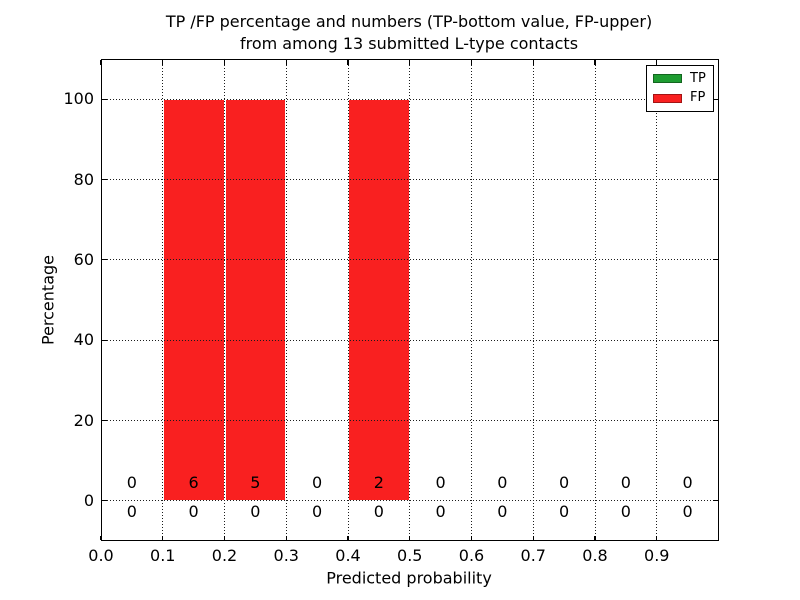  What do you see at coordinates (410, 555) in the screenshot?
I see `x-tick-label: 0.5` at bounding box center [410, 555].